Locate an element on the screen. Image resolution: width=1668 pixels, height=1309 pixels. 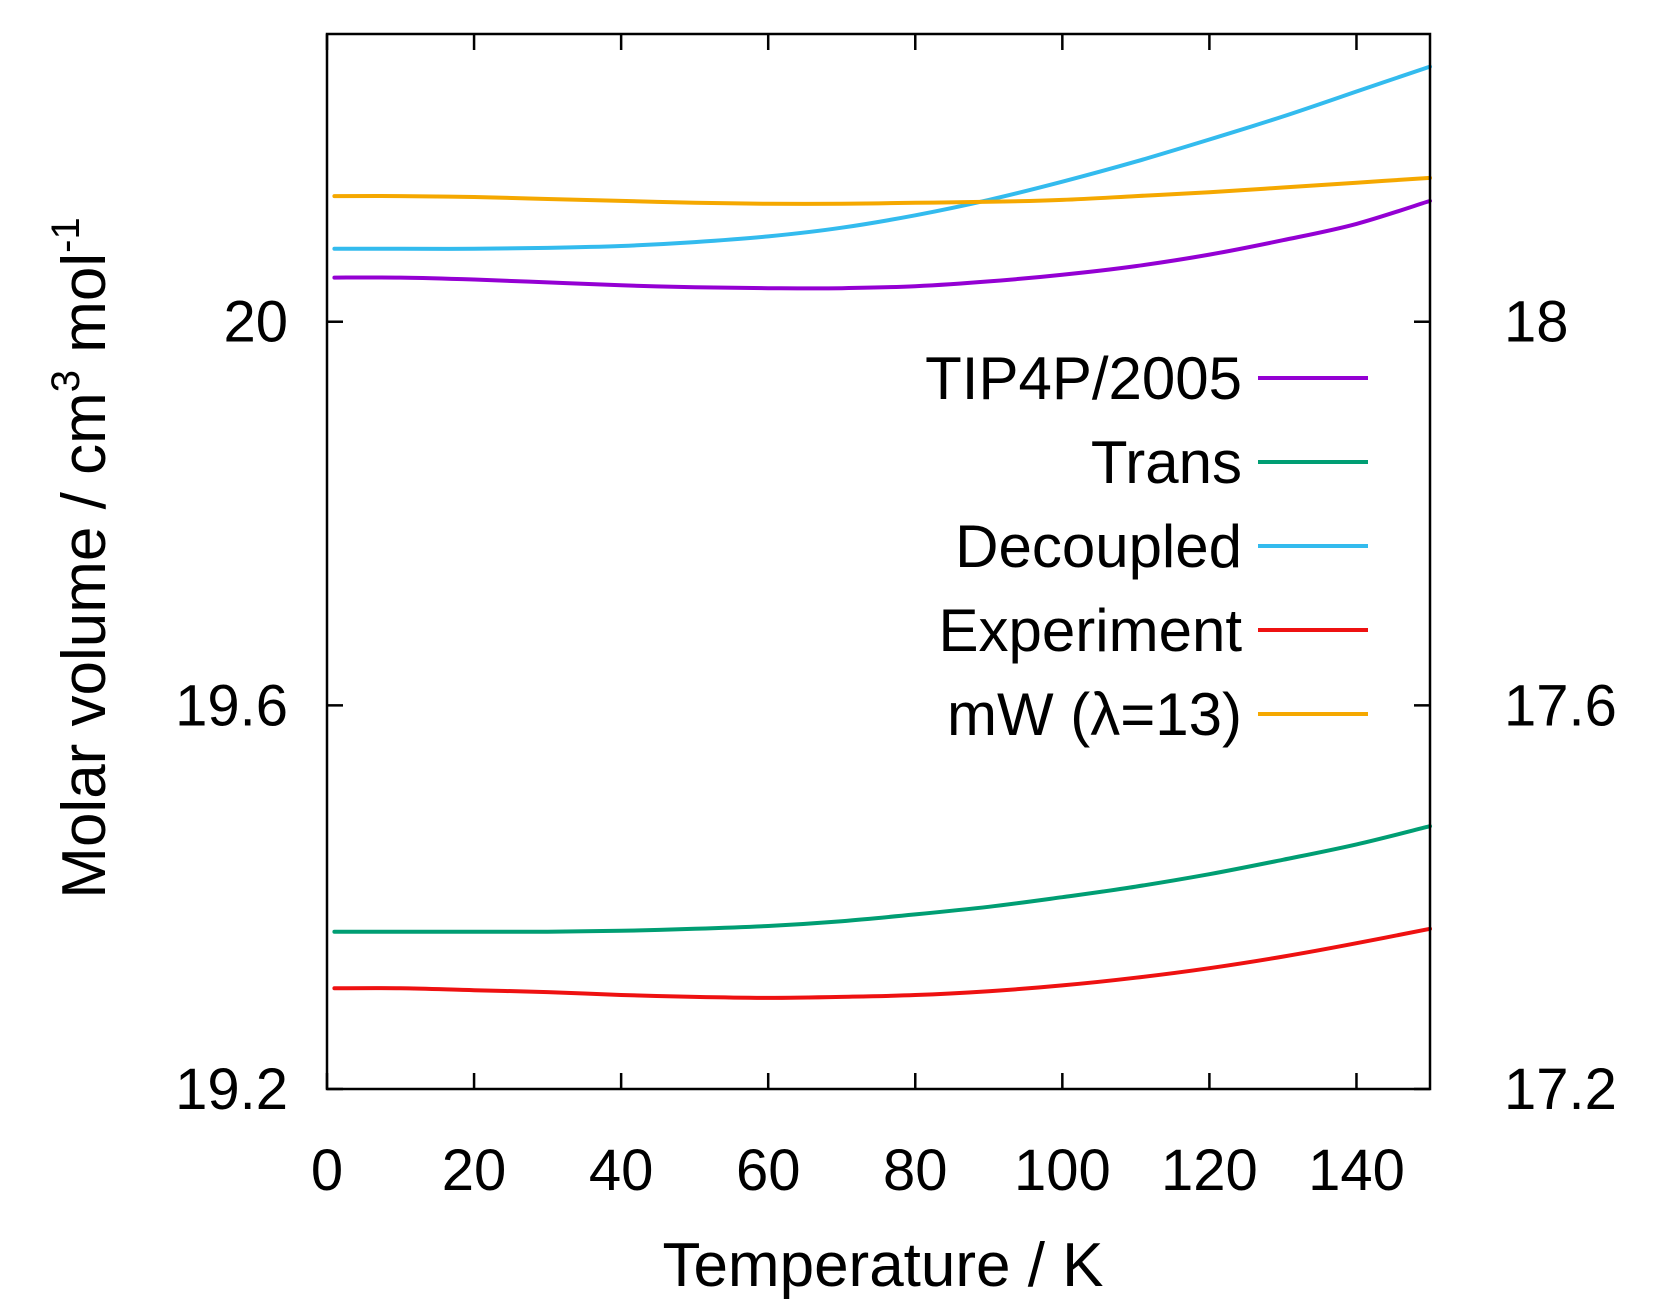
x-tick-label-1: 20 is located at coordinates (474, 1170).